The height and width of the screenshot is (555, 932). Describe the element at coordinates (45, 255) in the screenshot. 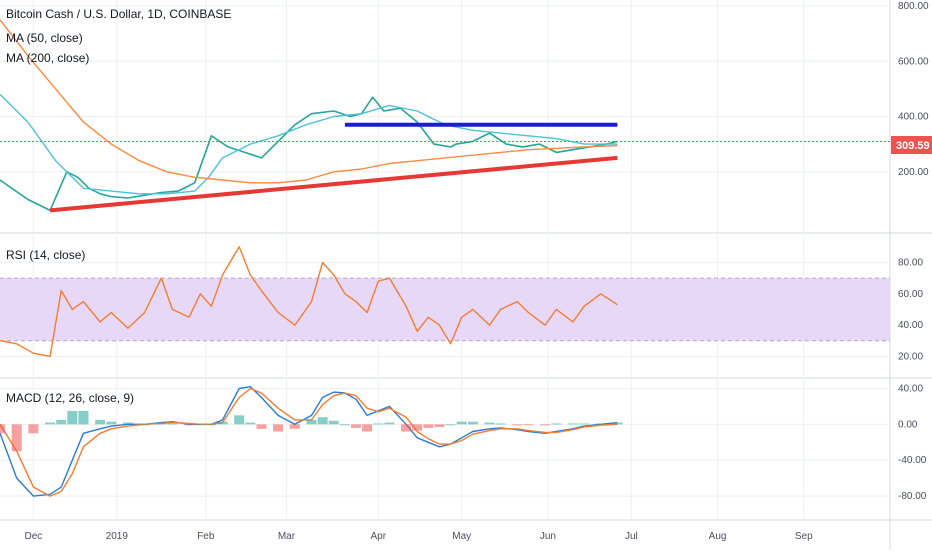

I see `rsi-title: RSI (14, close)` at that location.